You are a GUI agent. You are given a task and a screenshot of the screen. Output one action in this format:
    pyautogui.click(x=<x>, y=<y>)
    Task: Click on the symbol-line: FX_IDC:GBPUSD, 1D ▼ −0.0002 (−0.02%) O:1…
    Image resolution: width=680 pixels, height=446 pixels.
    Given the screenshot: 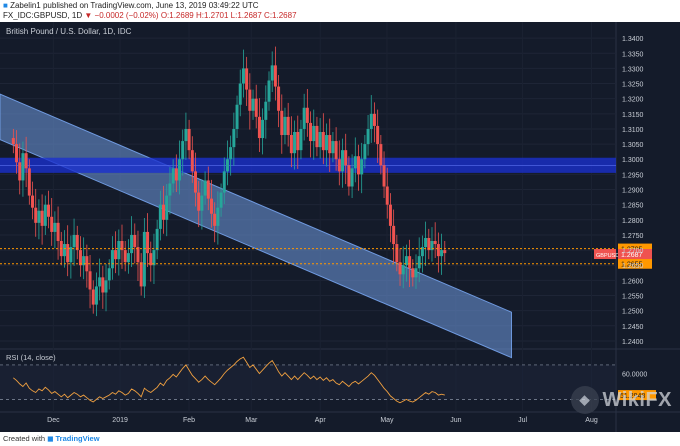 What is the action you would take?
    pyautogui.click(x=150, y=15)
    